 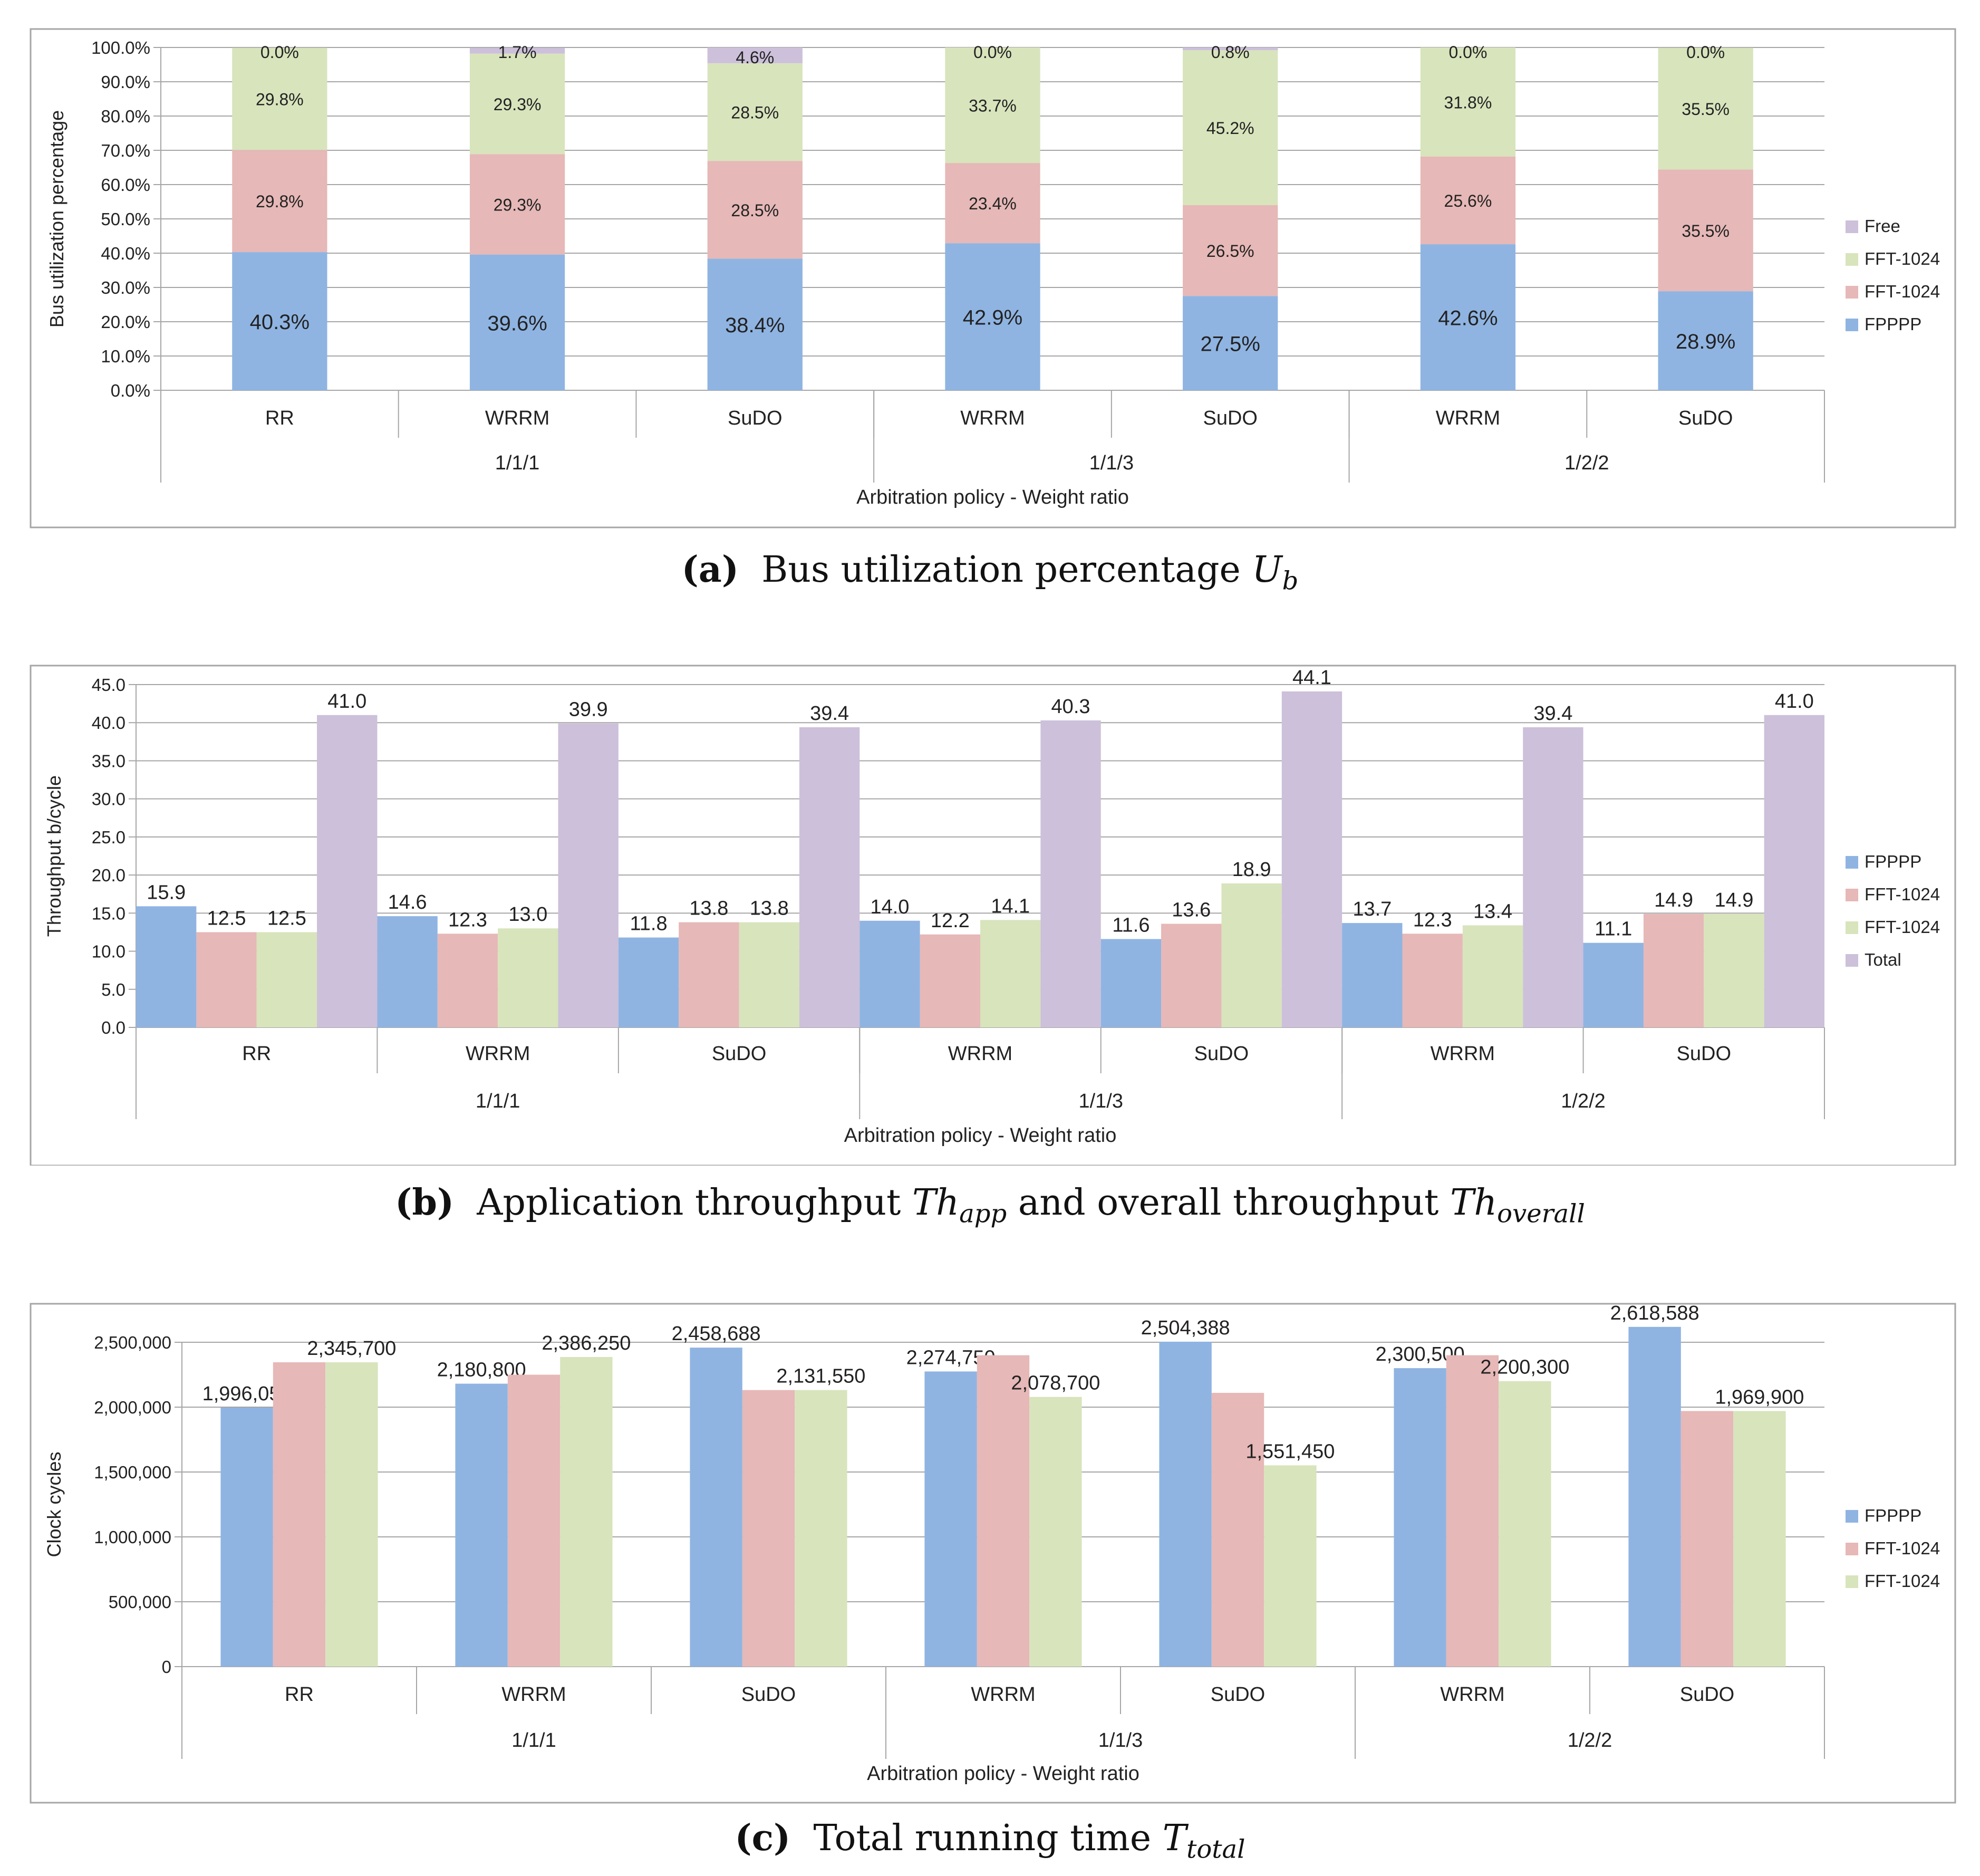 What do you see at coordinates (1191, 910) in the screenshot?
I see `data-label: 13.6` at bounding box center [1191, 910].